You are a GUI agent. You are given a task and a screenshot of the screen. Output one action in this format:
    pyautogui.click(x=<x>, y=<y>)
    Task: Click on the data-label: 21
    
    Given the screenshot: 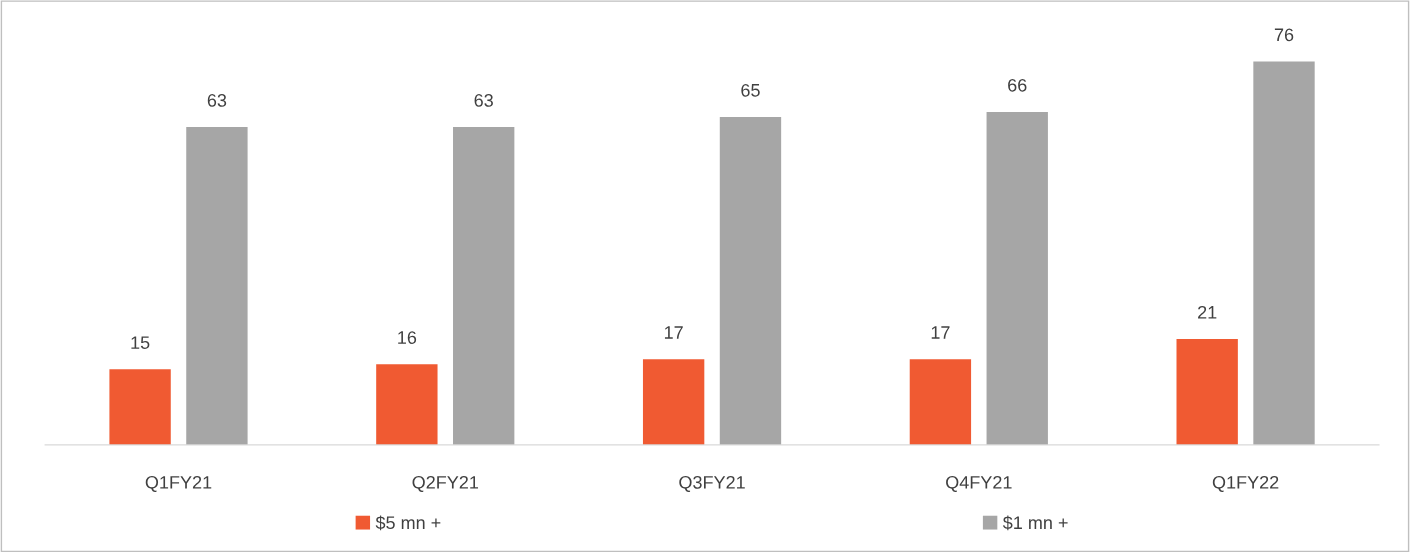 What is the action you would take?
    pyautogui.click(x=1207, y=312)
    